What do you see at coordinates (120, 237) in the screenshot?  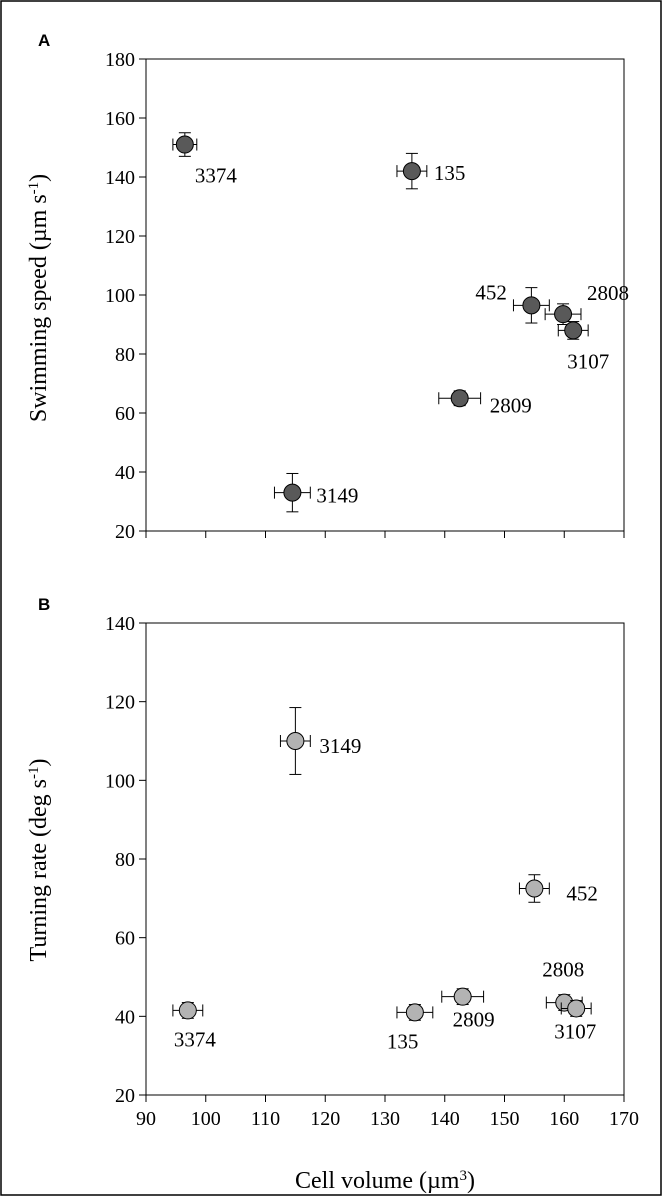 I see `panel-a-y-tick-label: 120` at bounding box center [120, 237].